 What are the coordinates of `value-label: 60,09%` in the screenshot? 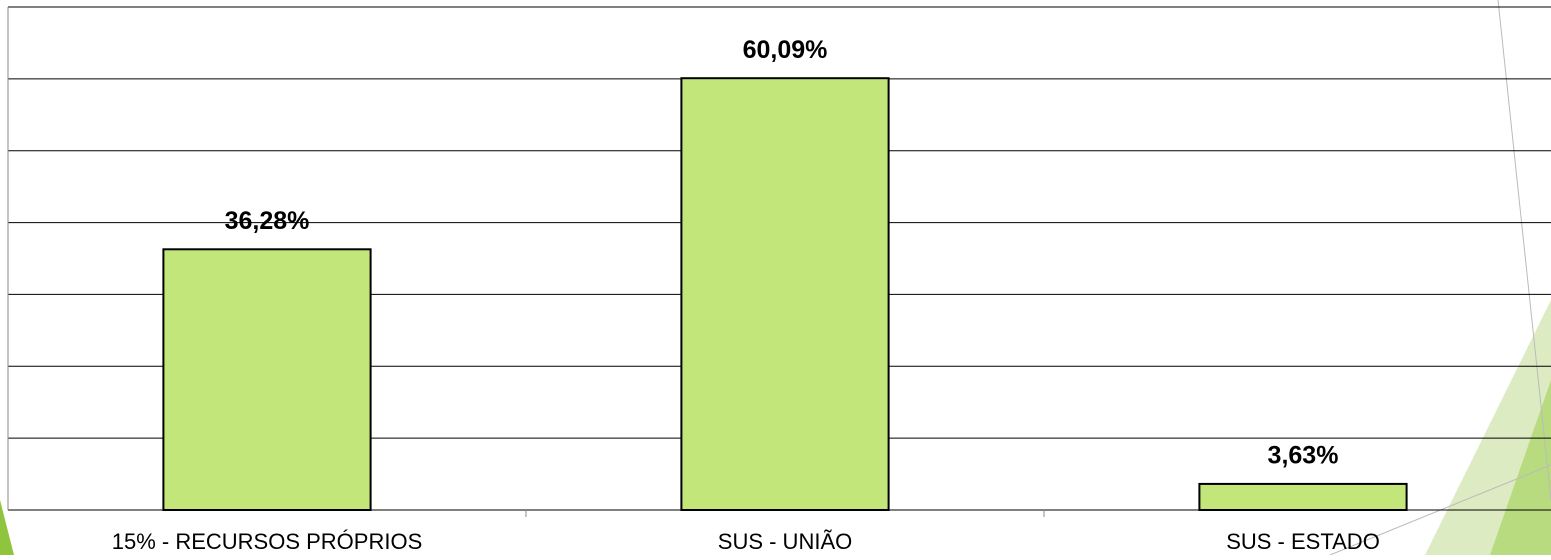 It's located at (785, 50).